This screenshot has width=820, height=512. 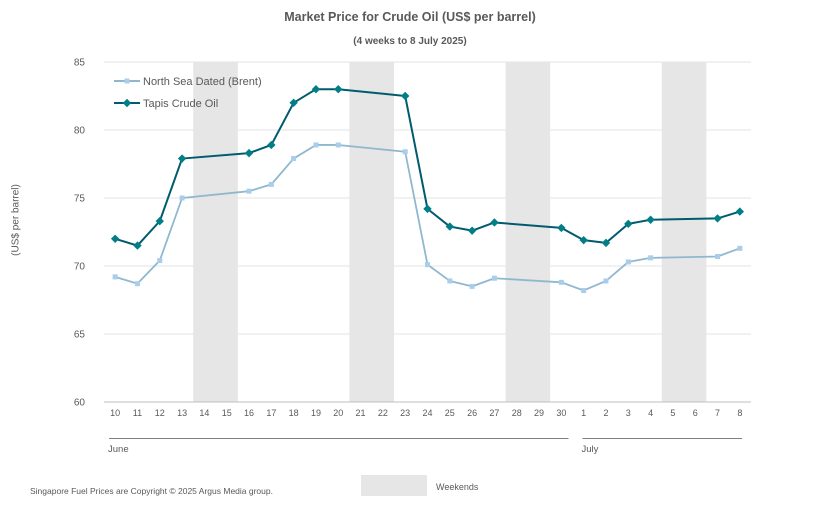 What do you see at coordinates (717, 413) in the screenshot?
I see `x-tick-label: 7` at bounding box center [717, 413].